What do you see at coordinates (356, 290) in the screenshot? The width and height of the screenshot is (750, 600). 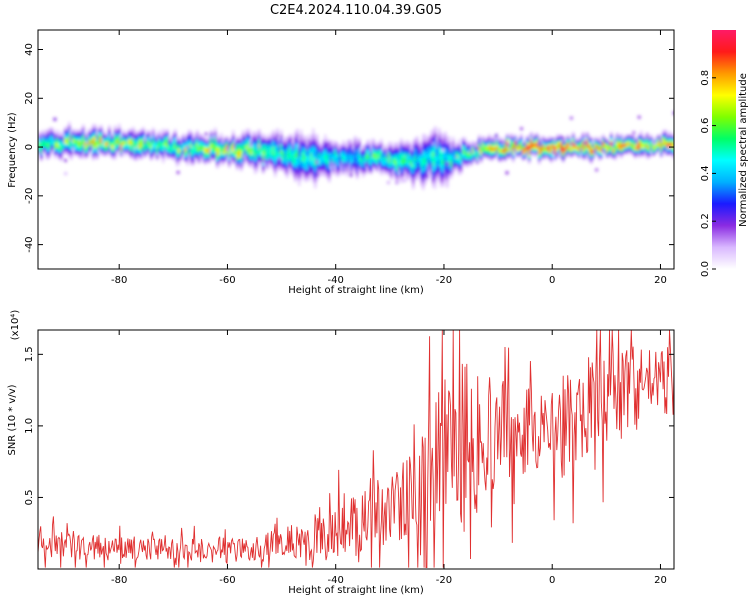 I see `spectrogram-x-label: Height of straight line (km)` at bounding box center [356, 290].